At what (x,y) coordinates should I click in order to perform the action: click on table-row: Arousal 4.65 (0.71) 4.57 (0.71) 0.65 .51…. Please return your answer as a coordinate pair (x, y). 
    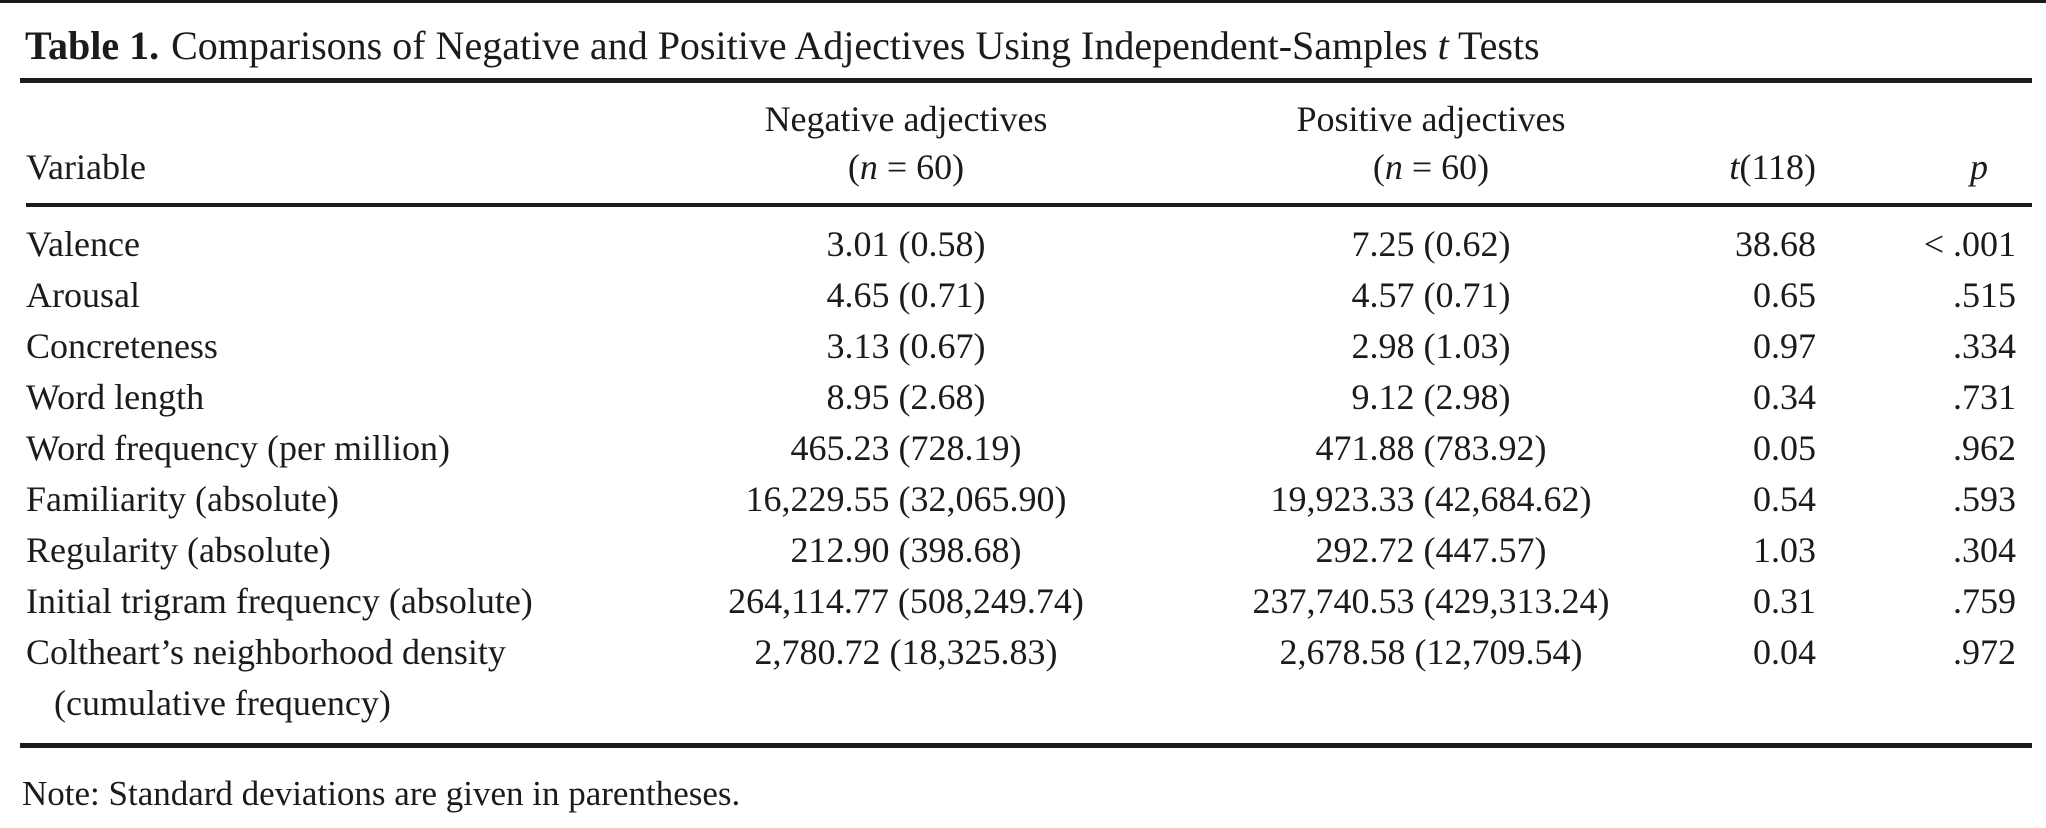
    Looking at the image, I should click on (1029, 295).